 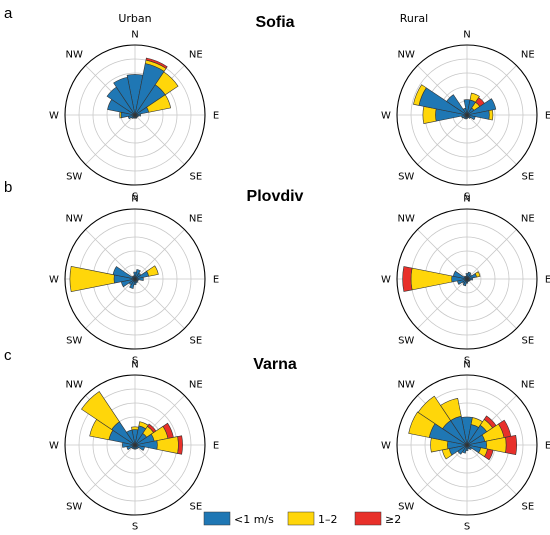 I want to click on panel-letter-c: c, so click(x=8, y=355).